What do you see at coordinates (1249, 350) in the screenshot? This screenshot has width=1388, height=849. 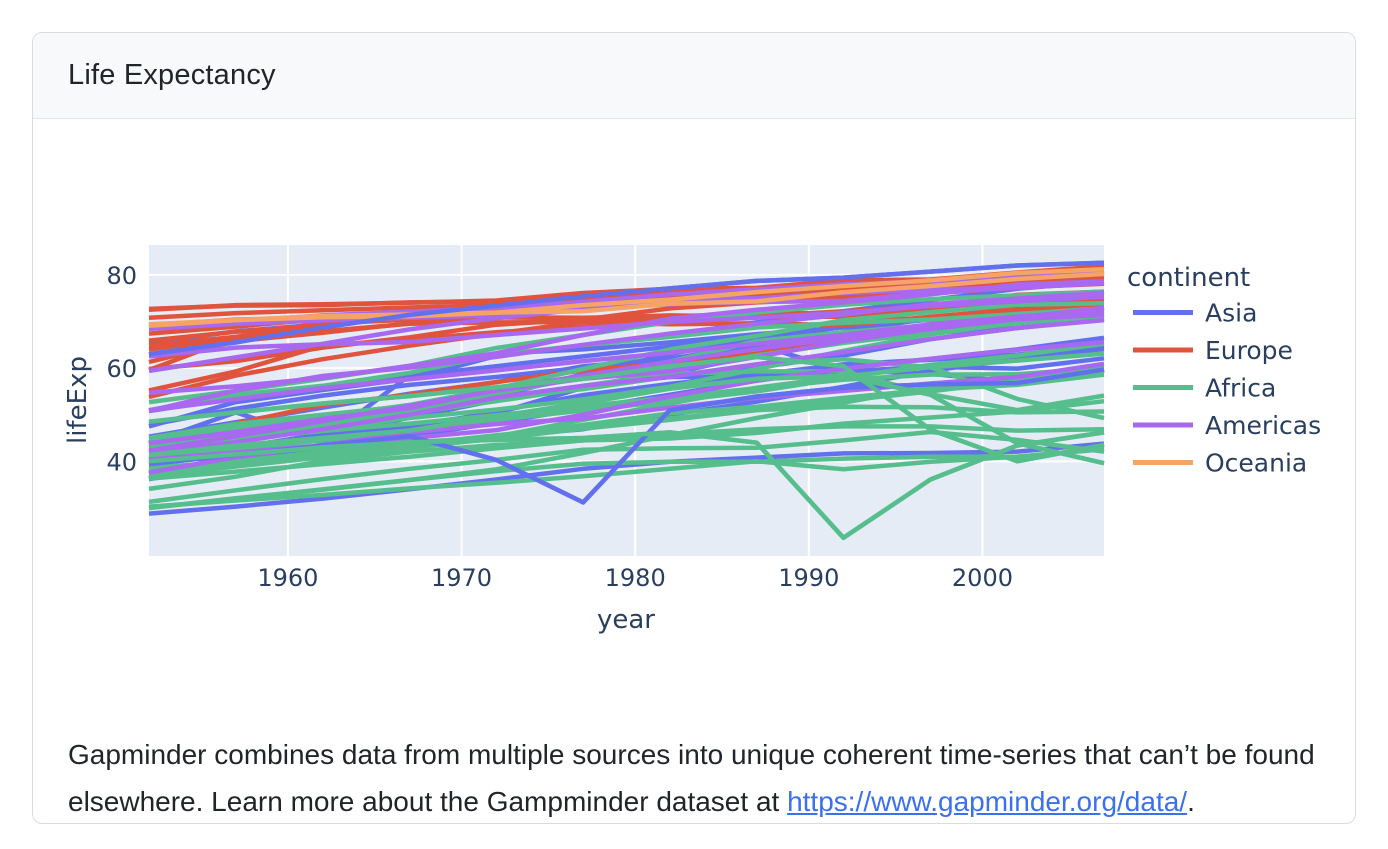 I see `legend-label: Europe` at bounding box center [1249, 350].